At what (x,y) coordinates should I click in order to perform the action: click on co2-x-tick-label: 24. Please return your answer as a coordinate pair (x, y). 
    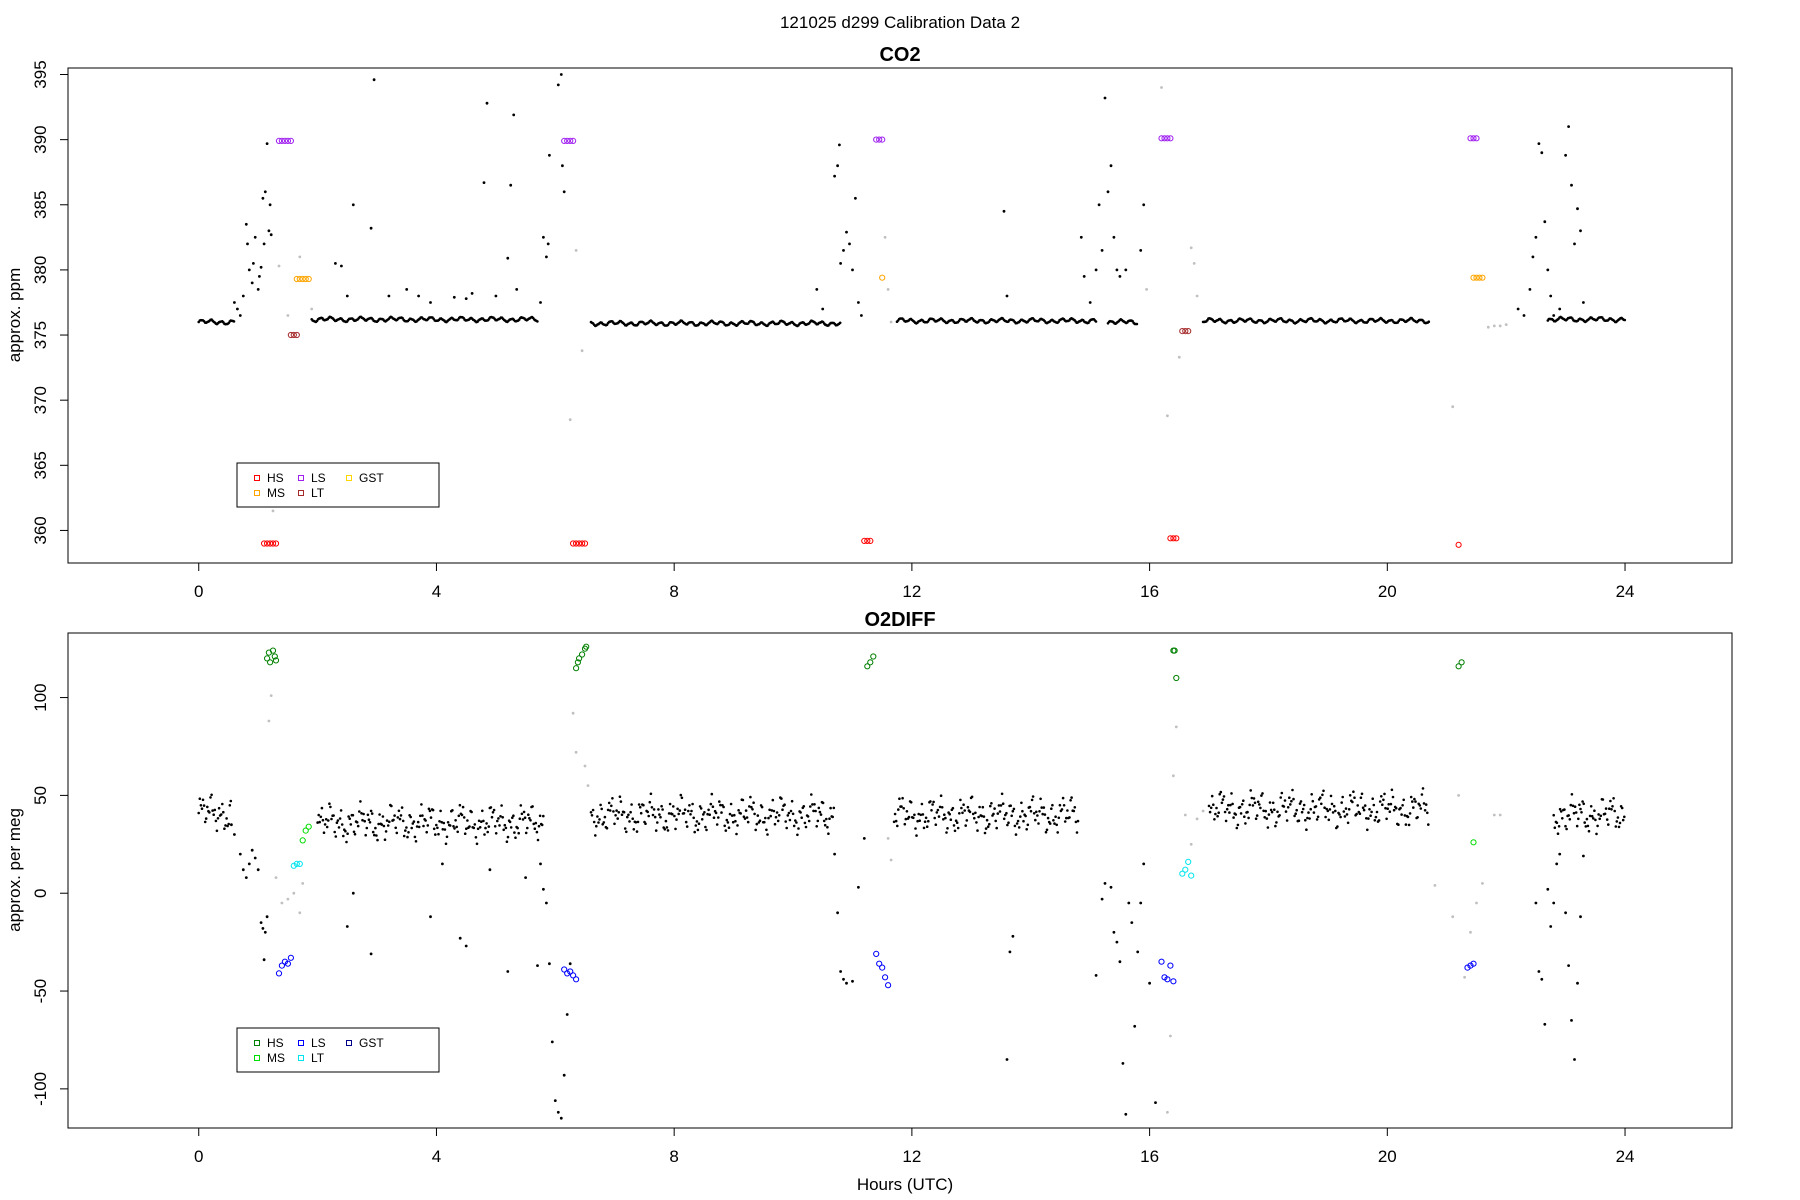
    Looking at the image, I should click on (1625, 591).